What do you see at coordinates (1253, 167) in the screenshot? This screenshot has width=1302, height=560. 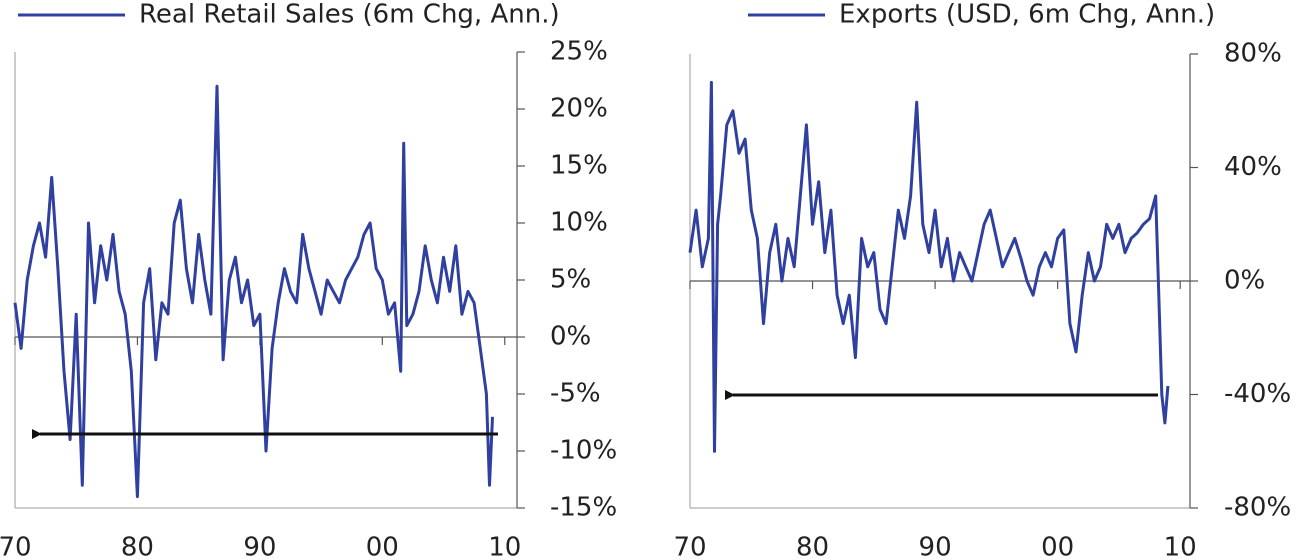 I see `y-tick-label: 40%` at bounding box center [1253, 167].